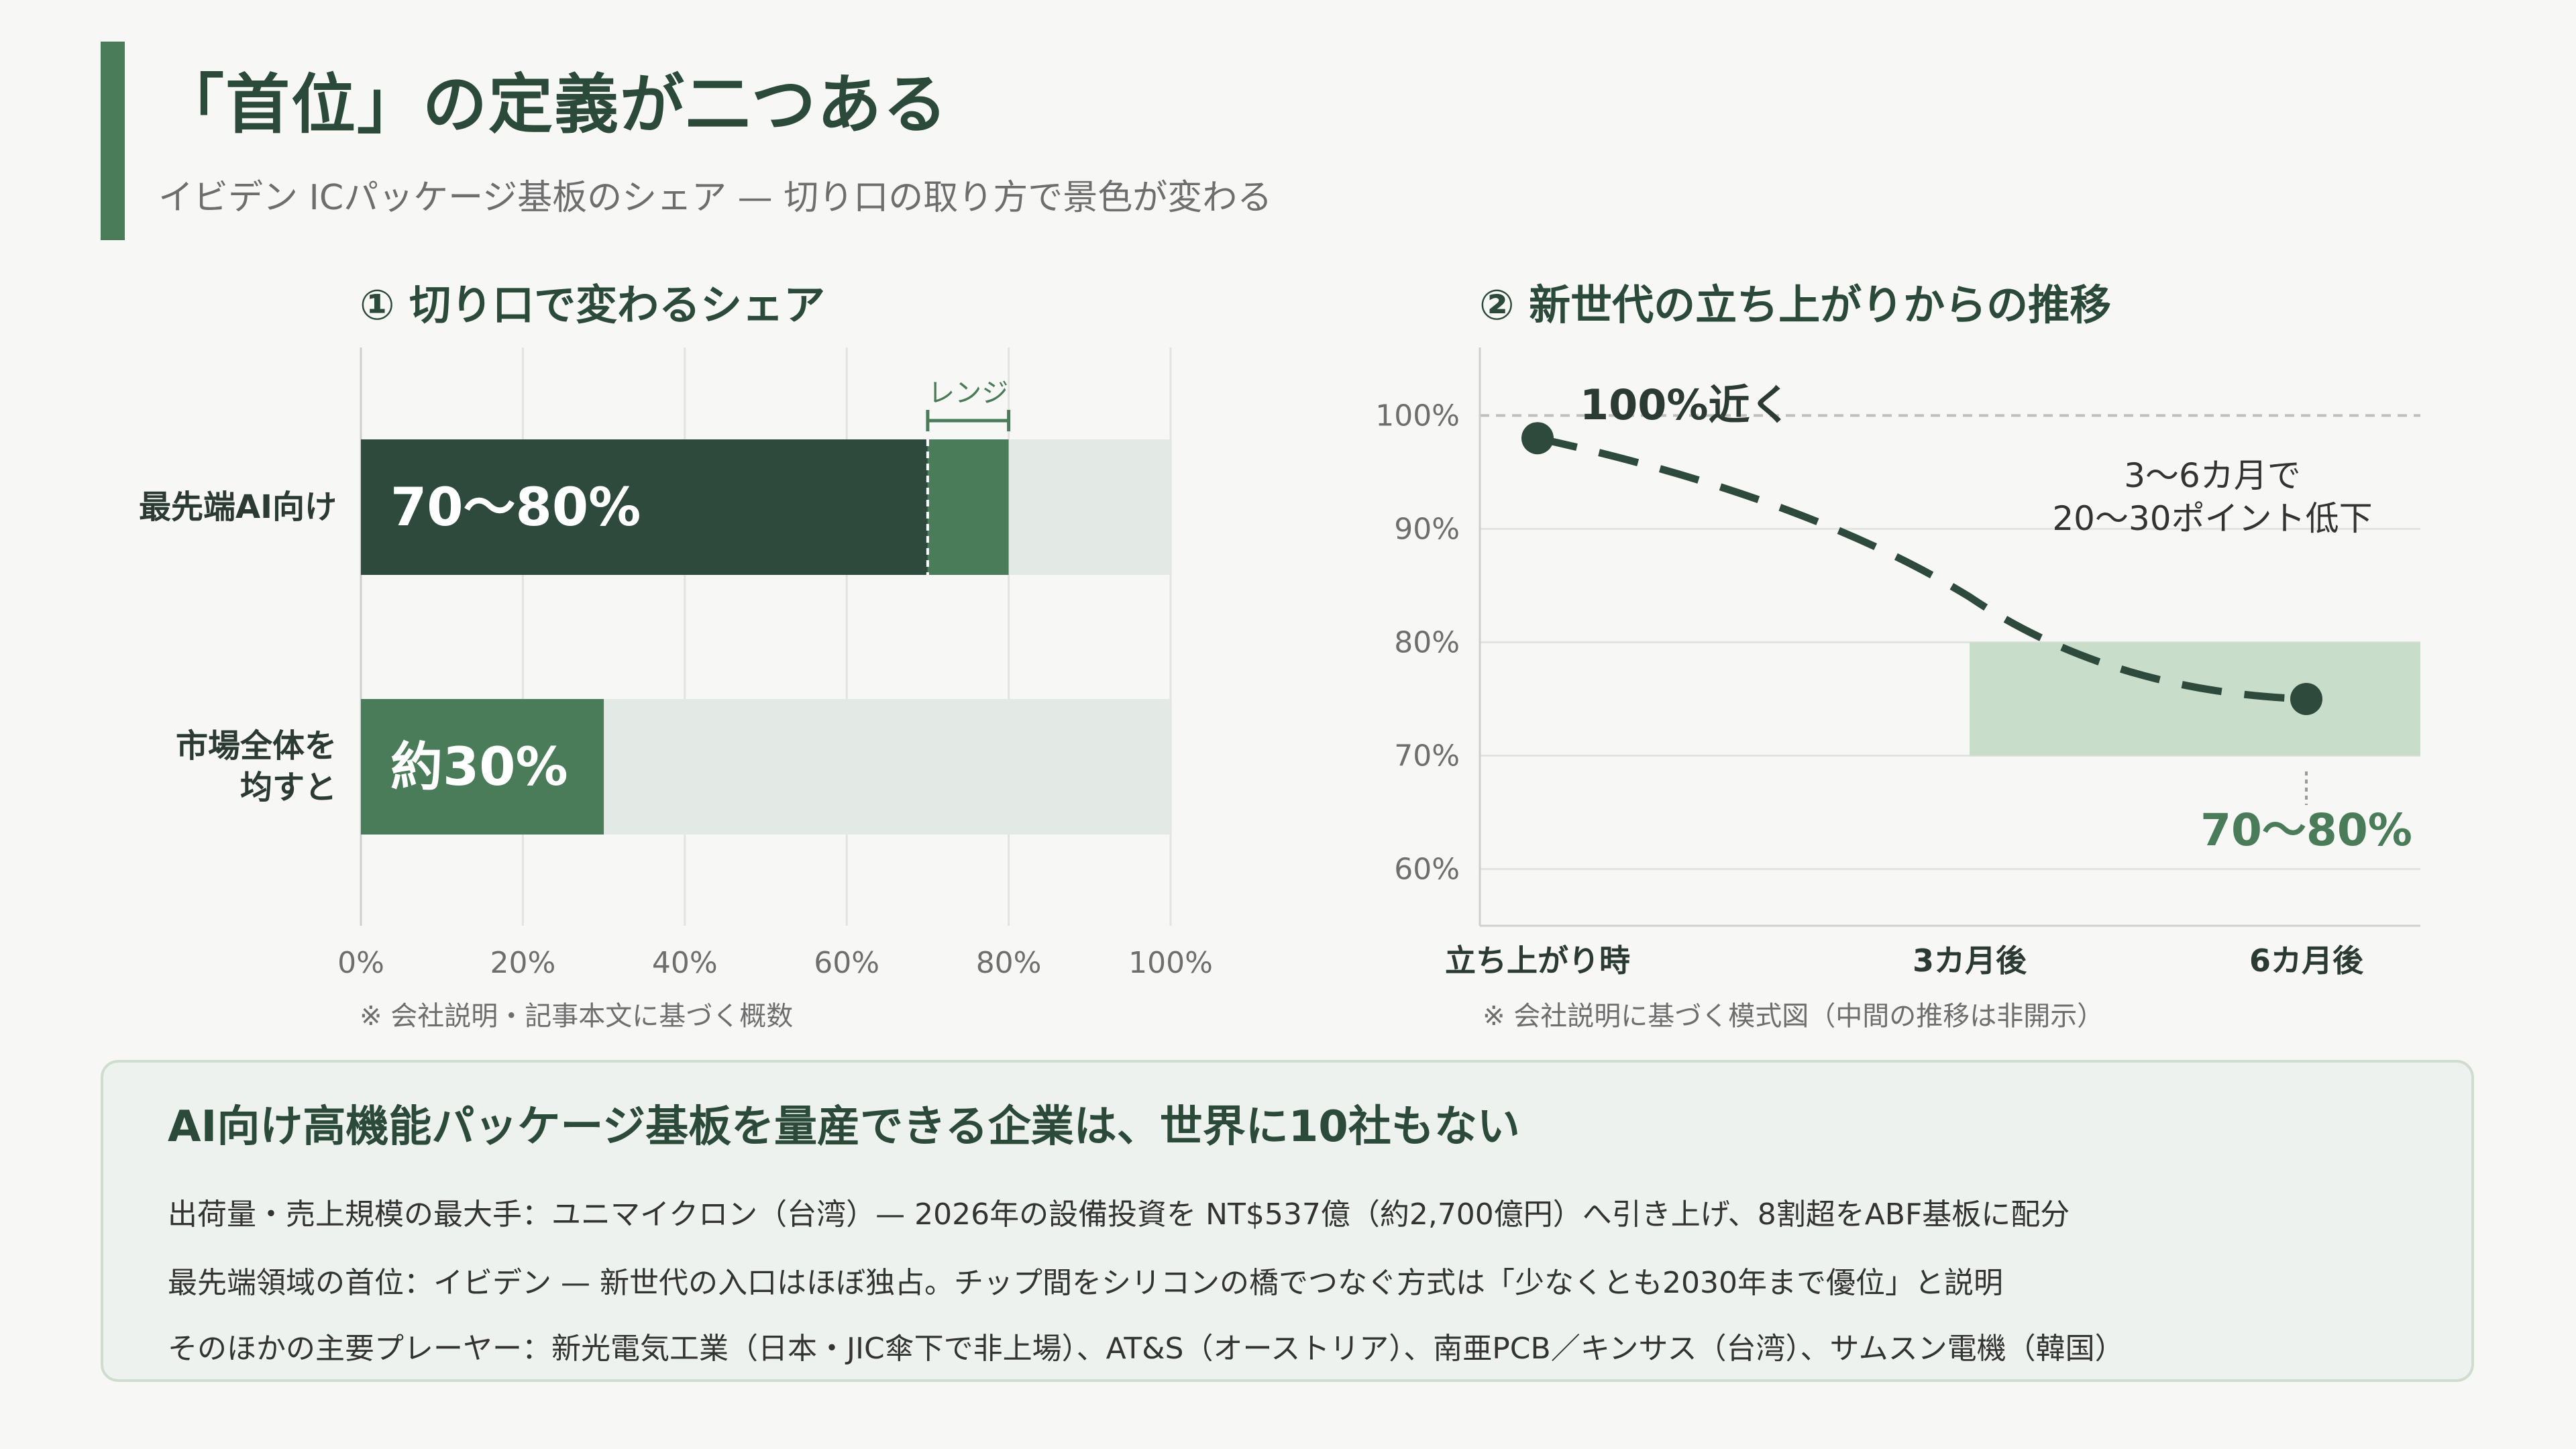 Image resolution: width=2576 pixels, height=1449 pixels. Describe the element at coordinates (523, 963) in the screenshot. I see `x-tick-label: 20%` at that location.